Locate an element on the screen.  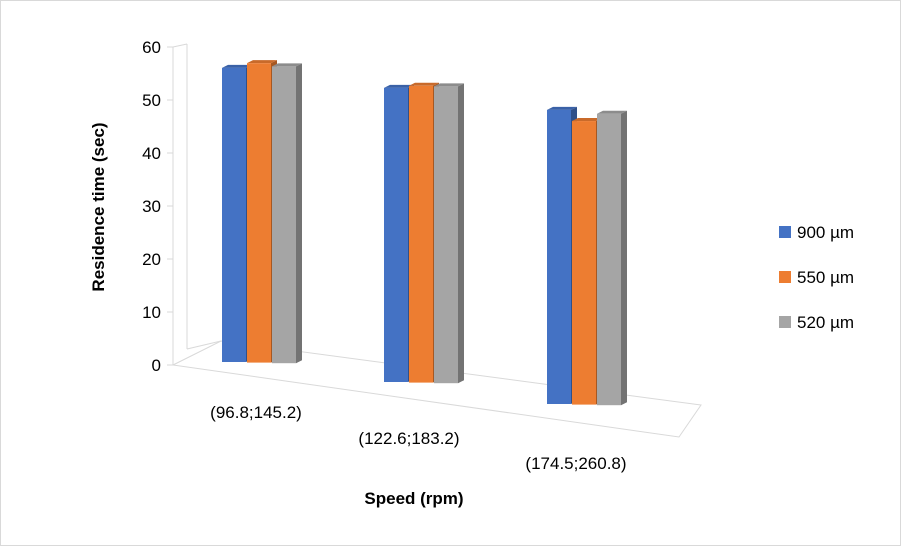
y-tick-label: 50 is located at coordinates (151, 100).